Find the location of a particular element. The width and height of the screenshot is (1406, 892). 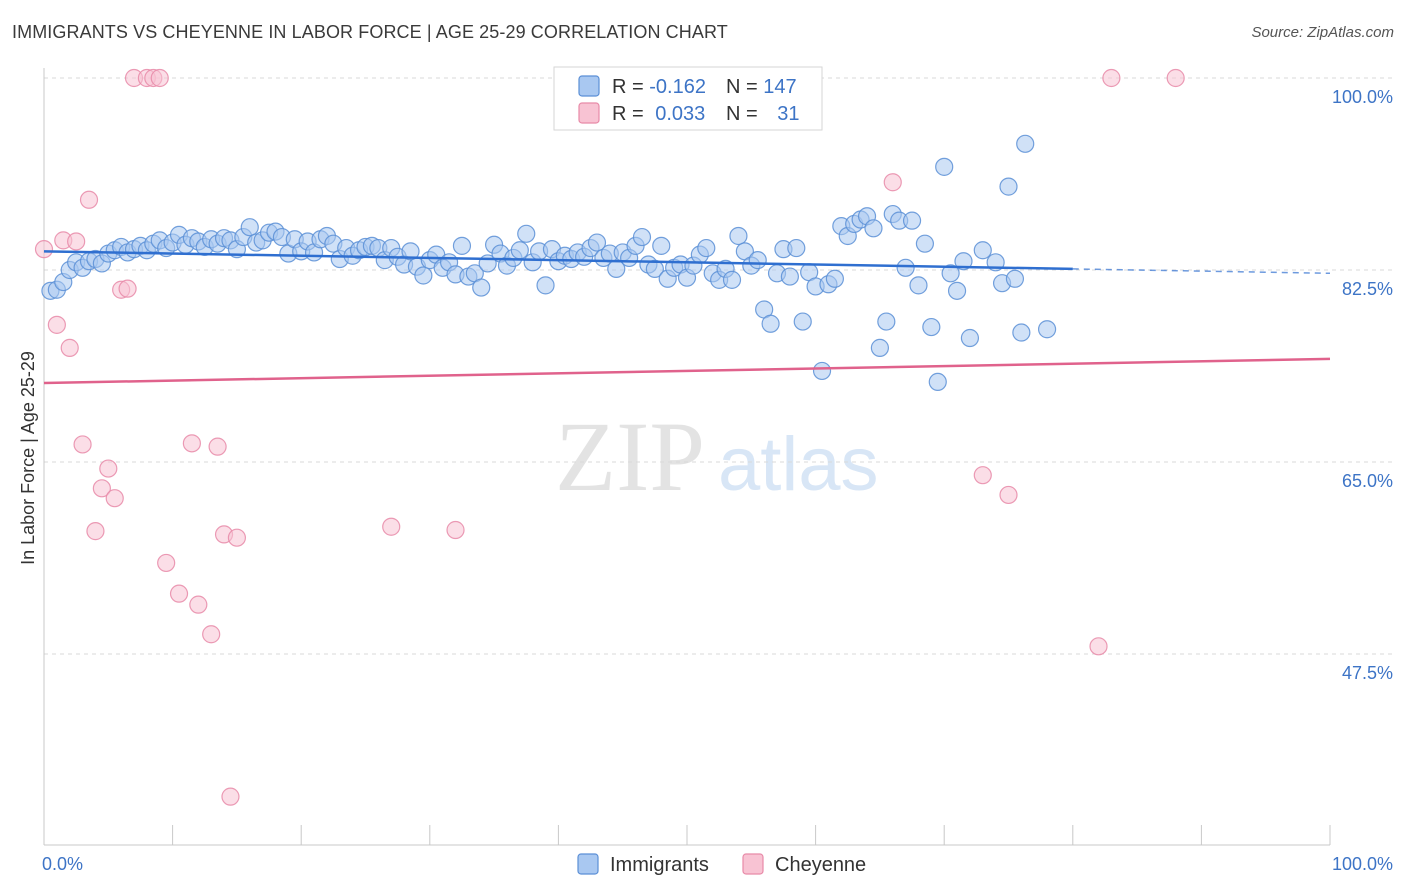

x-ticks is located at coordinates (687, 835).